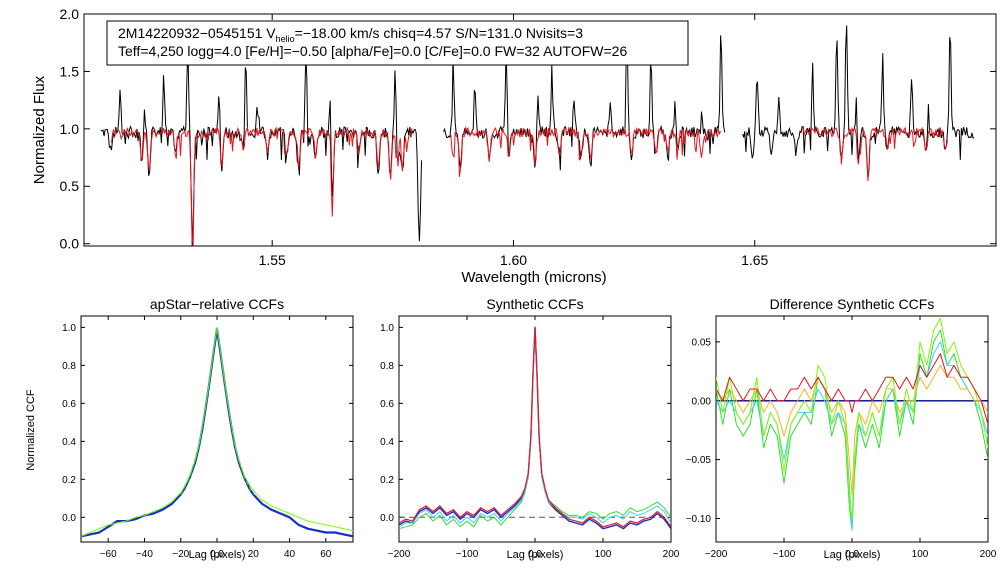 The image size is (1008, 576). I want to click on difference-ccf-traces, so click(852, 424).